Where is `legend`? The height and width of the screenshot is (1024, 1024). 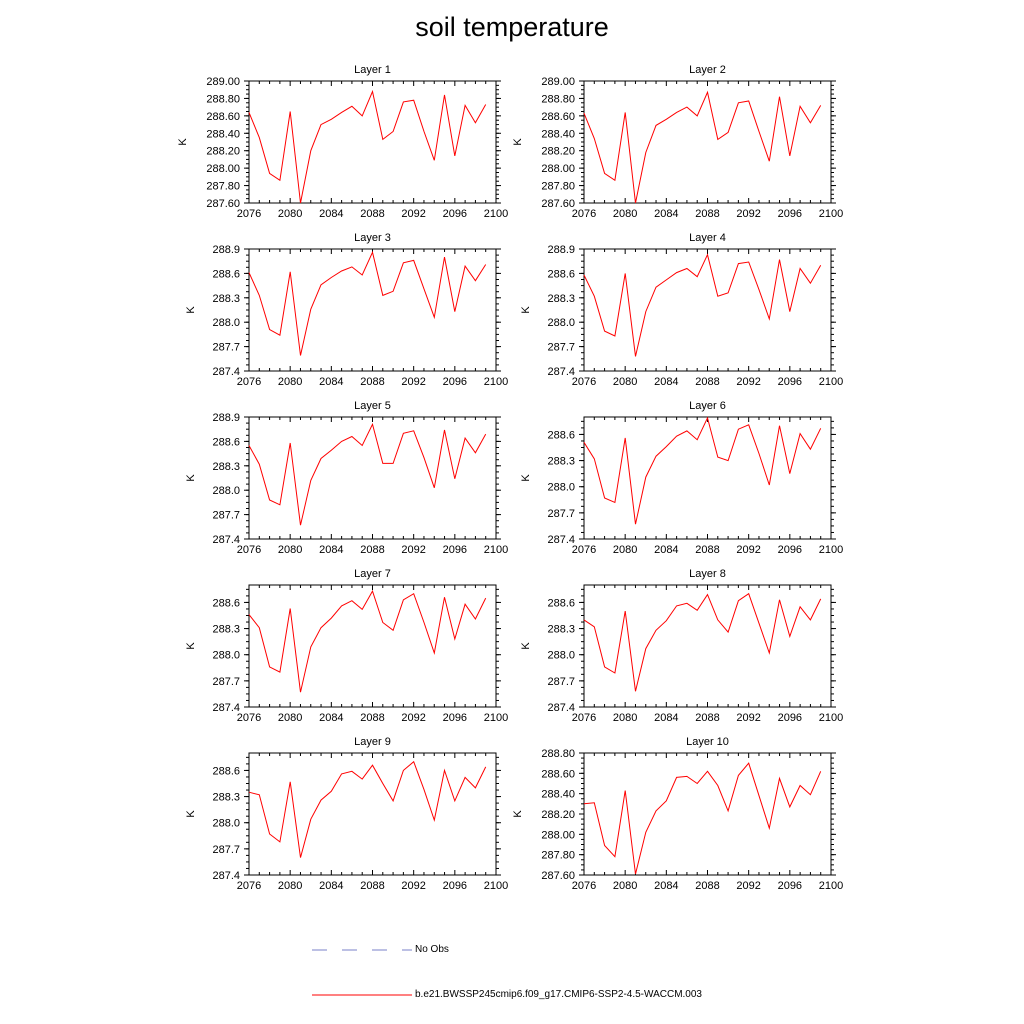
legend is located at coordinates (362, 972).